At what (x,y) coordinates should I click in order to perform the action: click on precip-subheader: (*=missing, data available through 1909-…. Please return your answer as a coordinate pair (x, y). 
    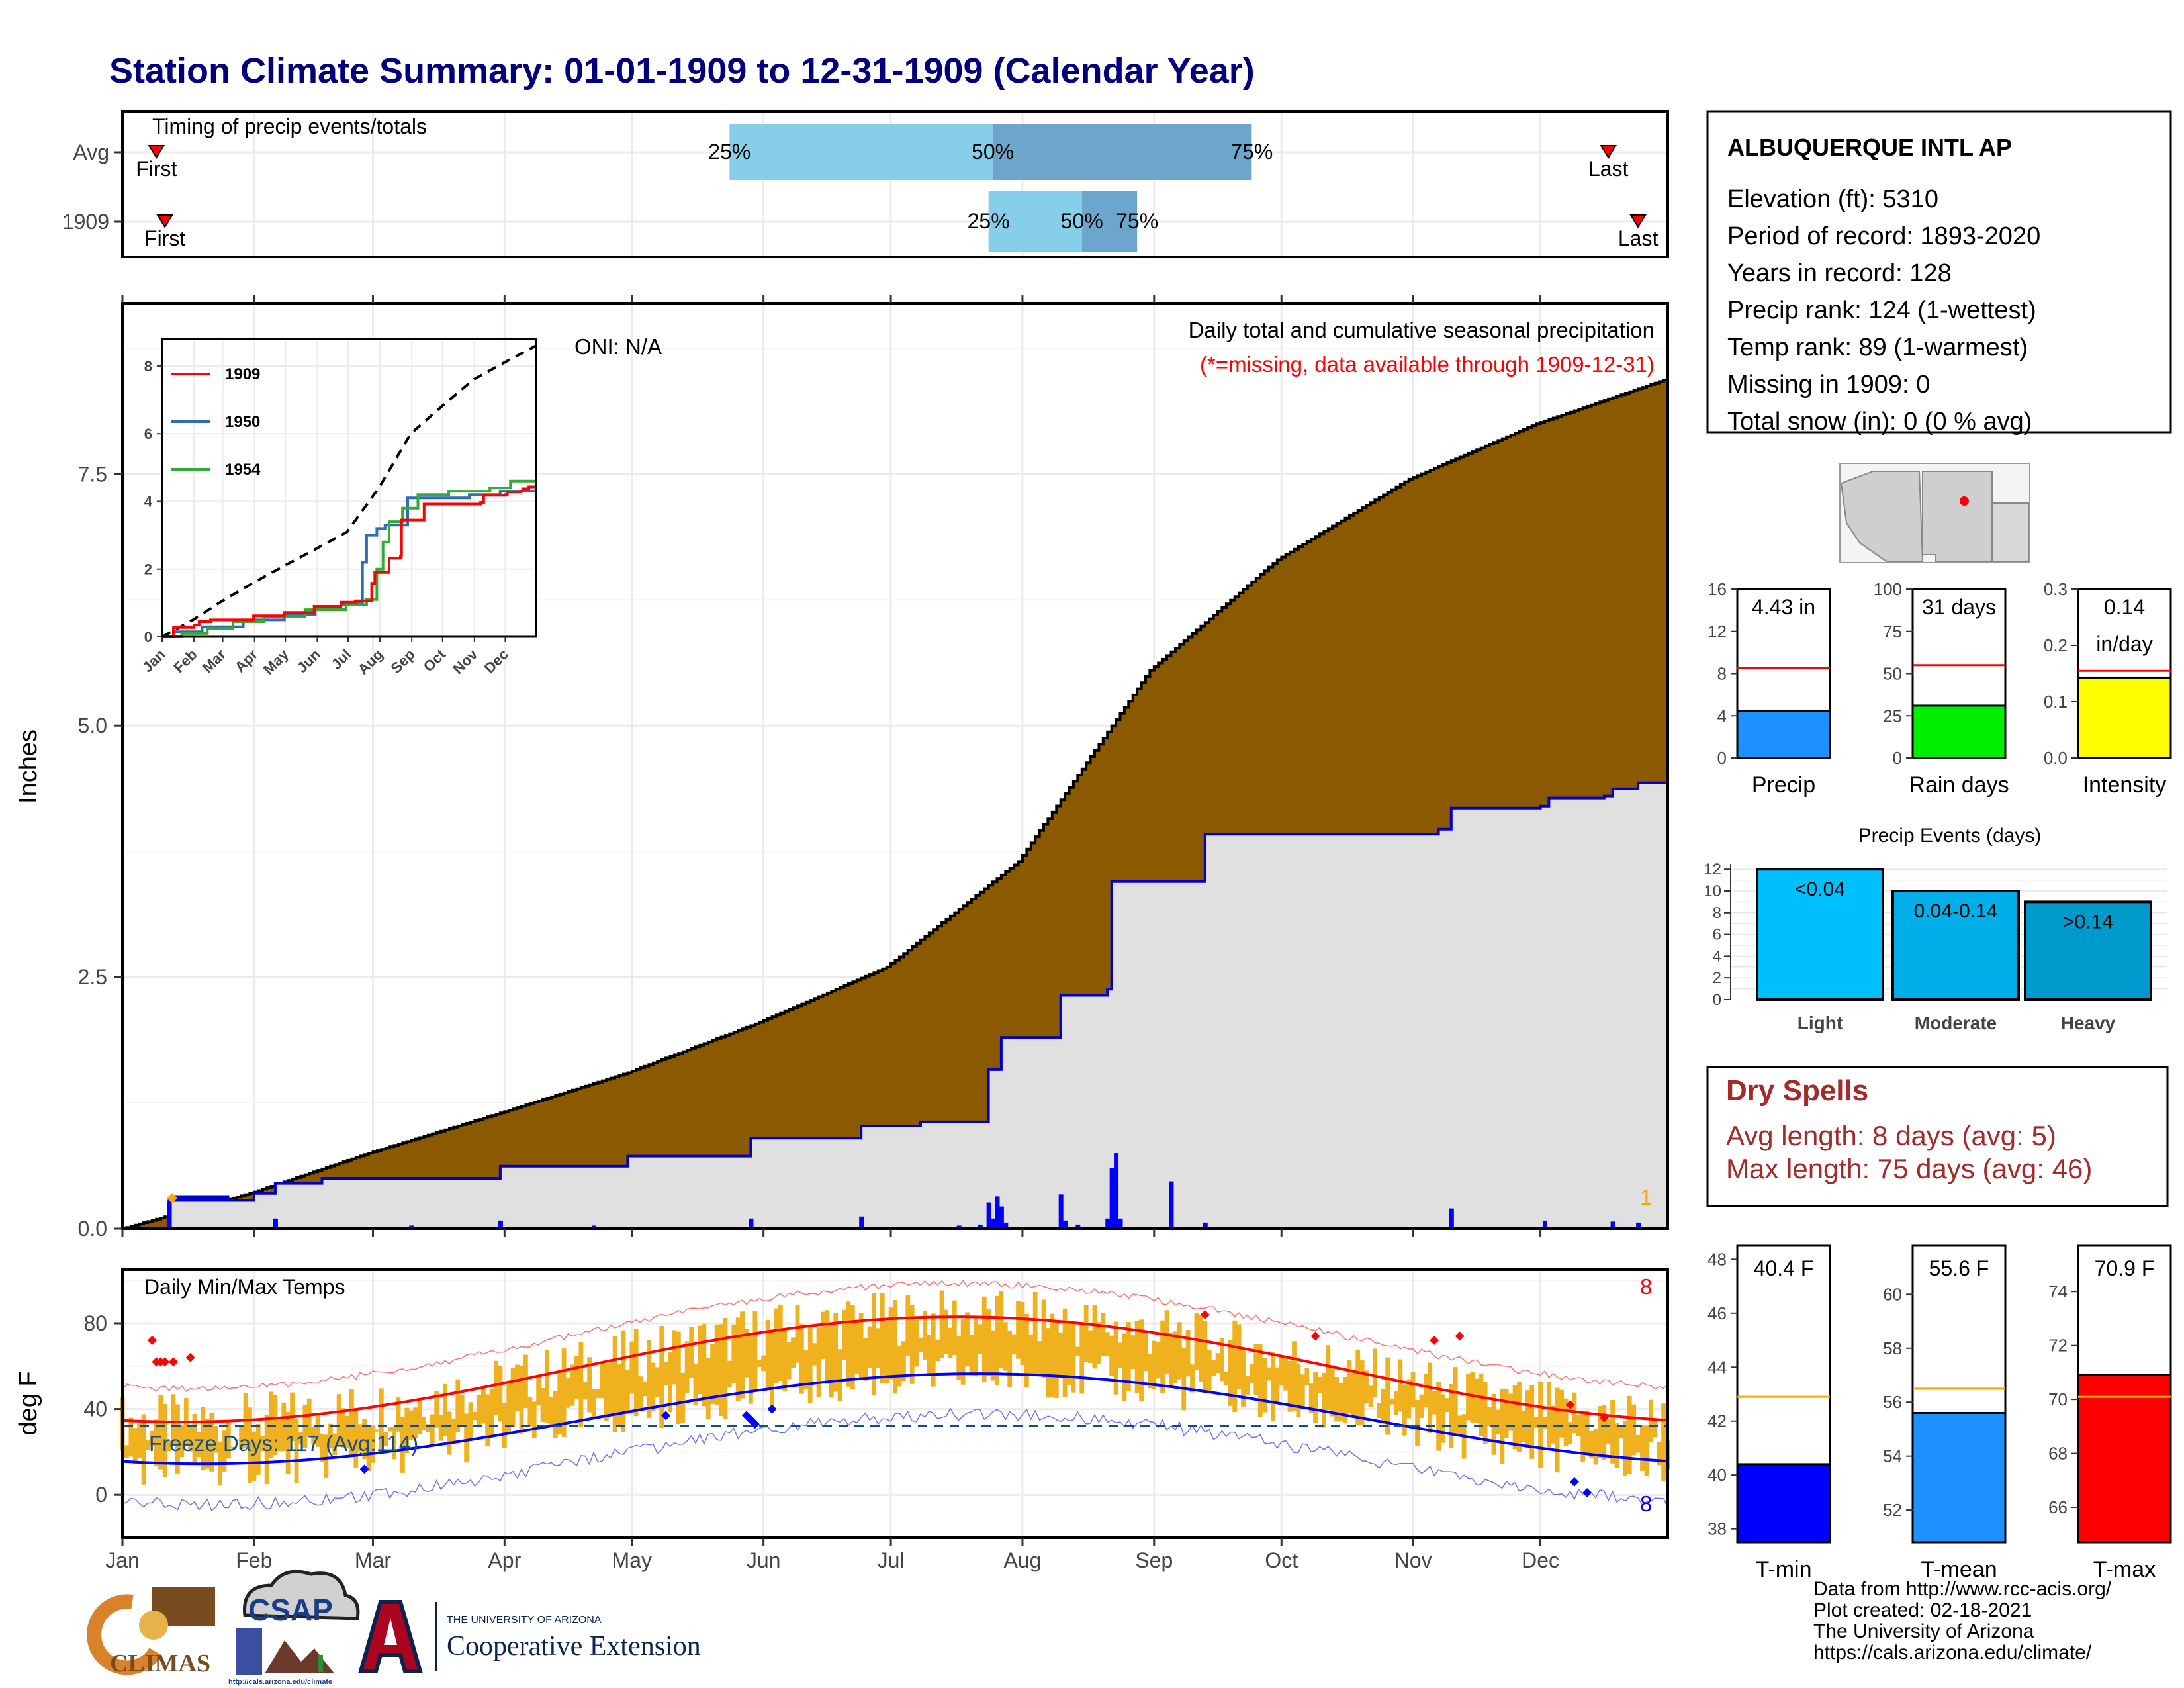
    Looking at the image, I should click on (1427, 364).